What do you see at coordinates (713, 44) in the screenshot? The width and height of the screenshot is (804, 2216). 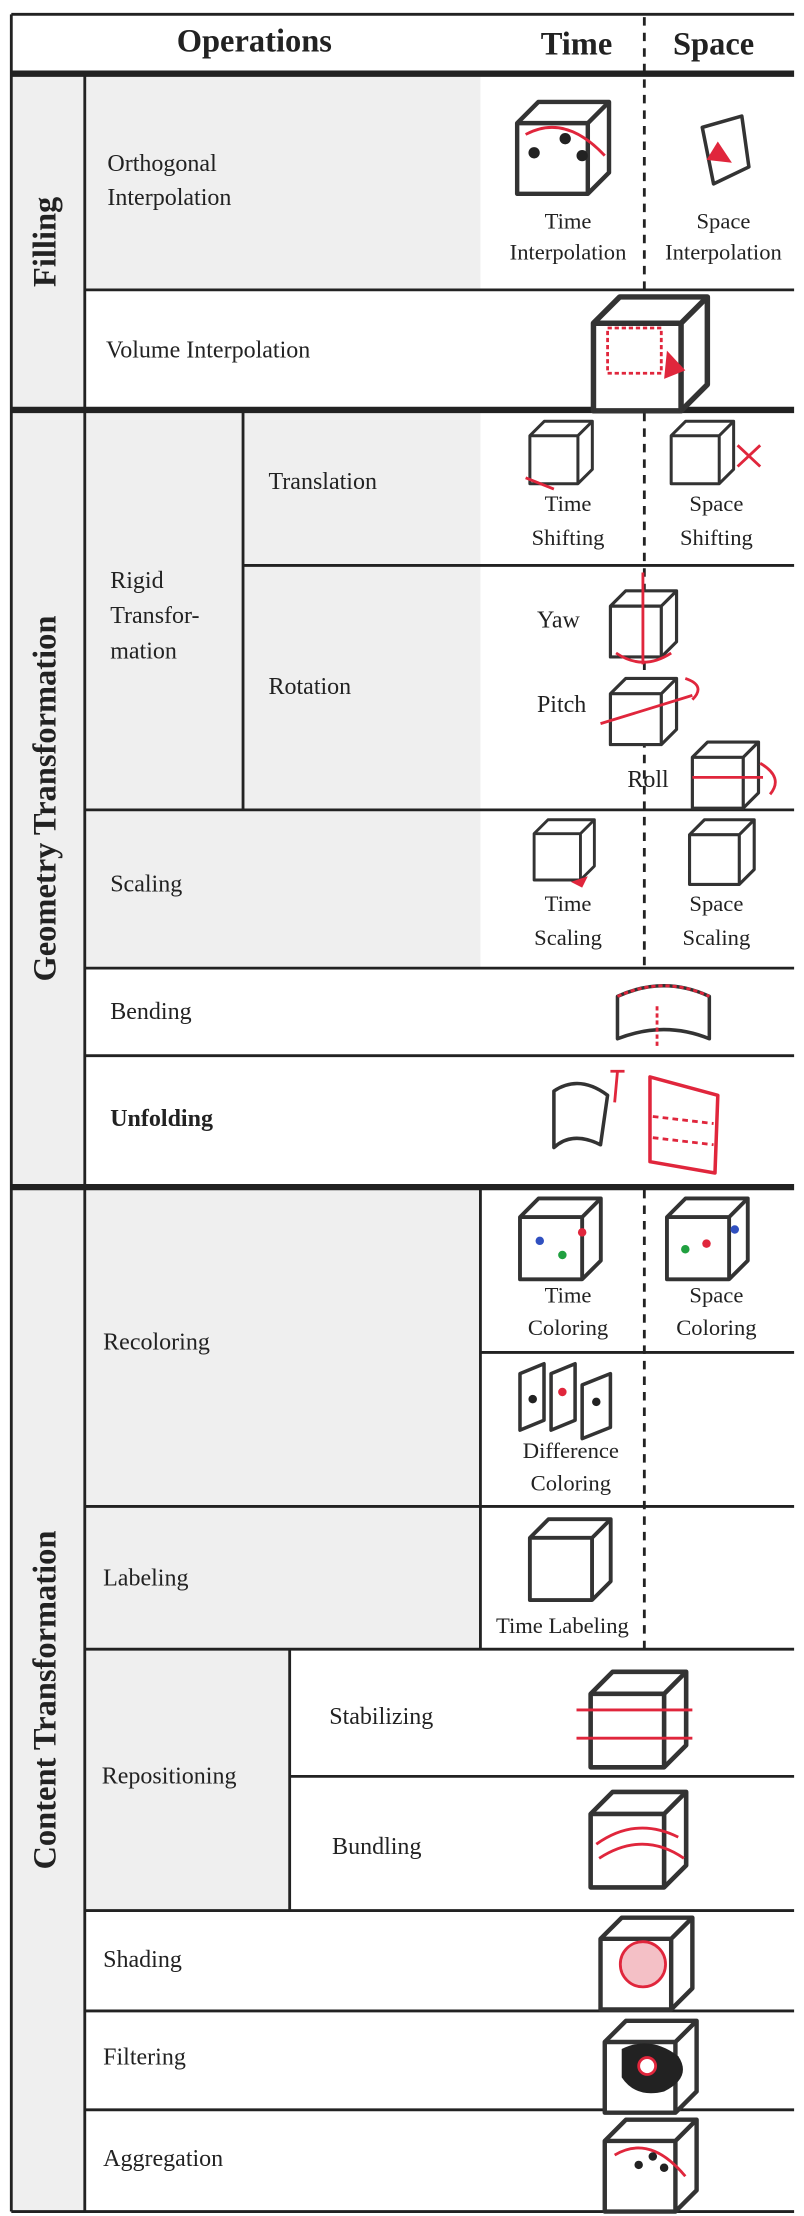 I see `column-header: Space` at bounding box center [713, 44].